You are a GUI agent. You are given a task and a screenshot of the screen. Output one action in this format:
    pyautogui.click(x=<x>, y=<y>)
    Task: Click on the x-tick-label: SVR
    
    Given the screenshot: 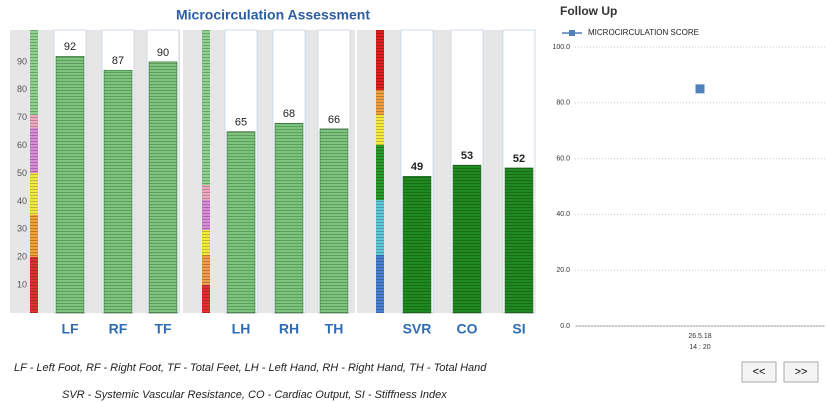 What is the action you would take?
    pyautogui.click(x=417, y=329)
    